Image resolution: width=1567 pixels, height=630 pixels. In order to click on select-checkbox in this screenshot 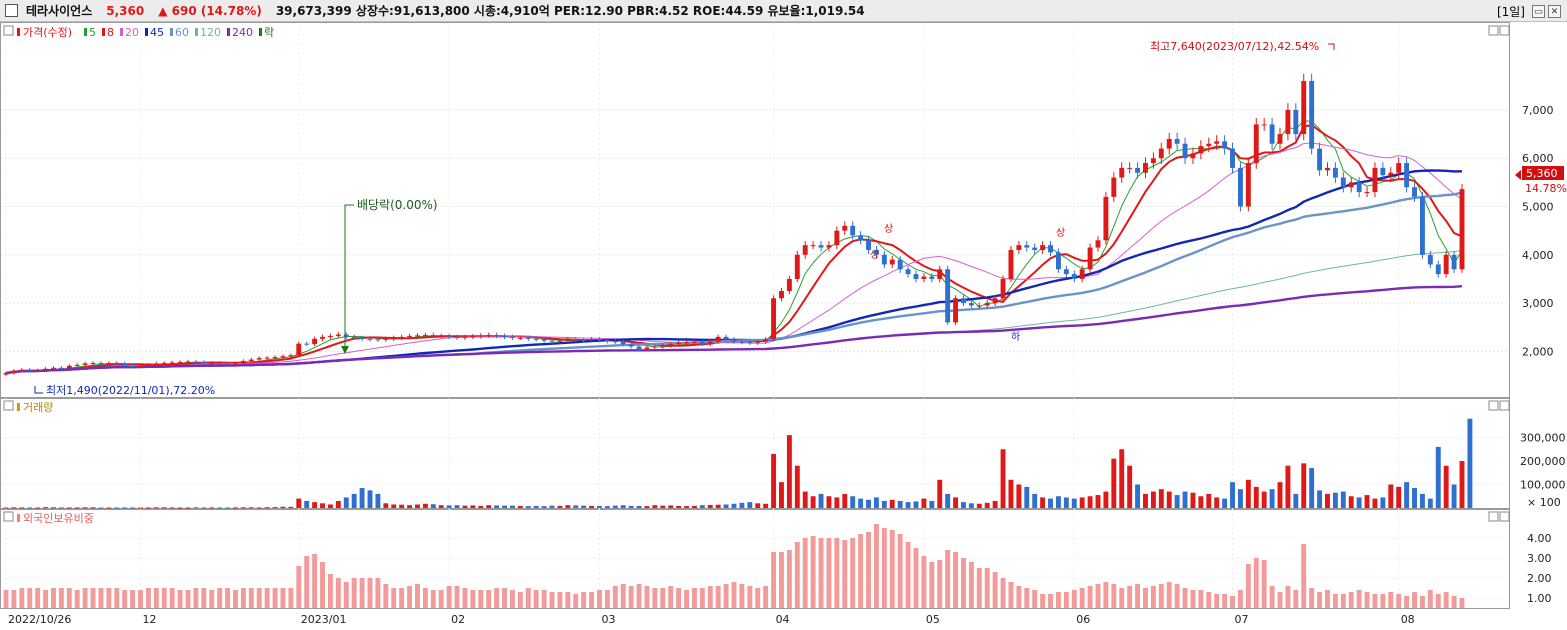, I will do `click(11, 10)`.